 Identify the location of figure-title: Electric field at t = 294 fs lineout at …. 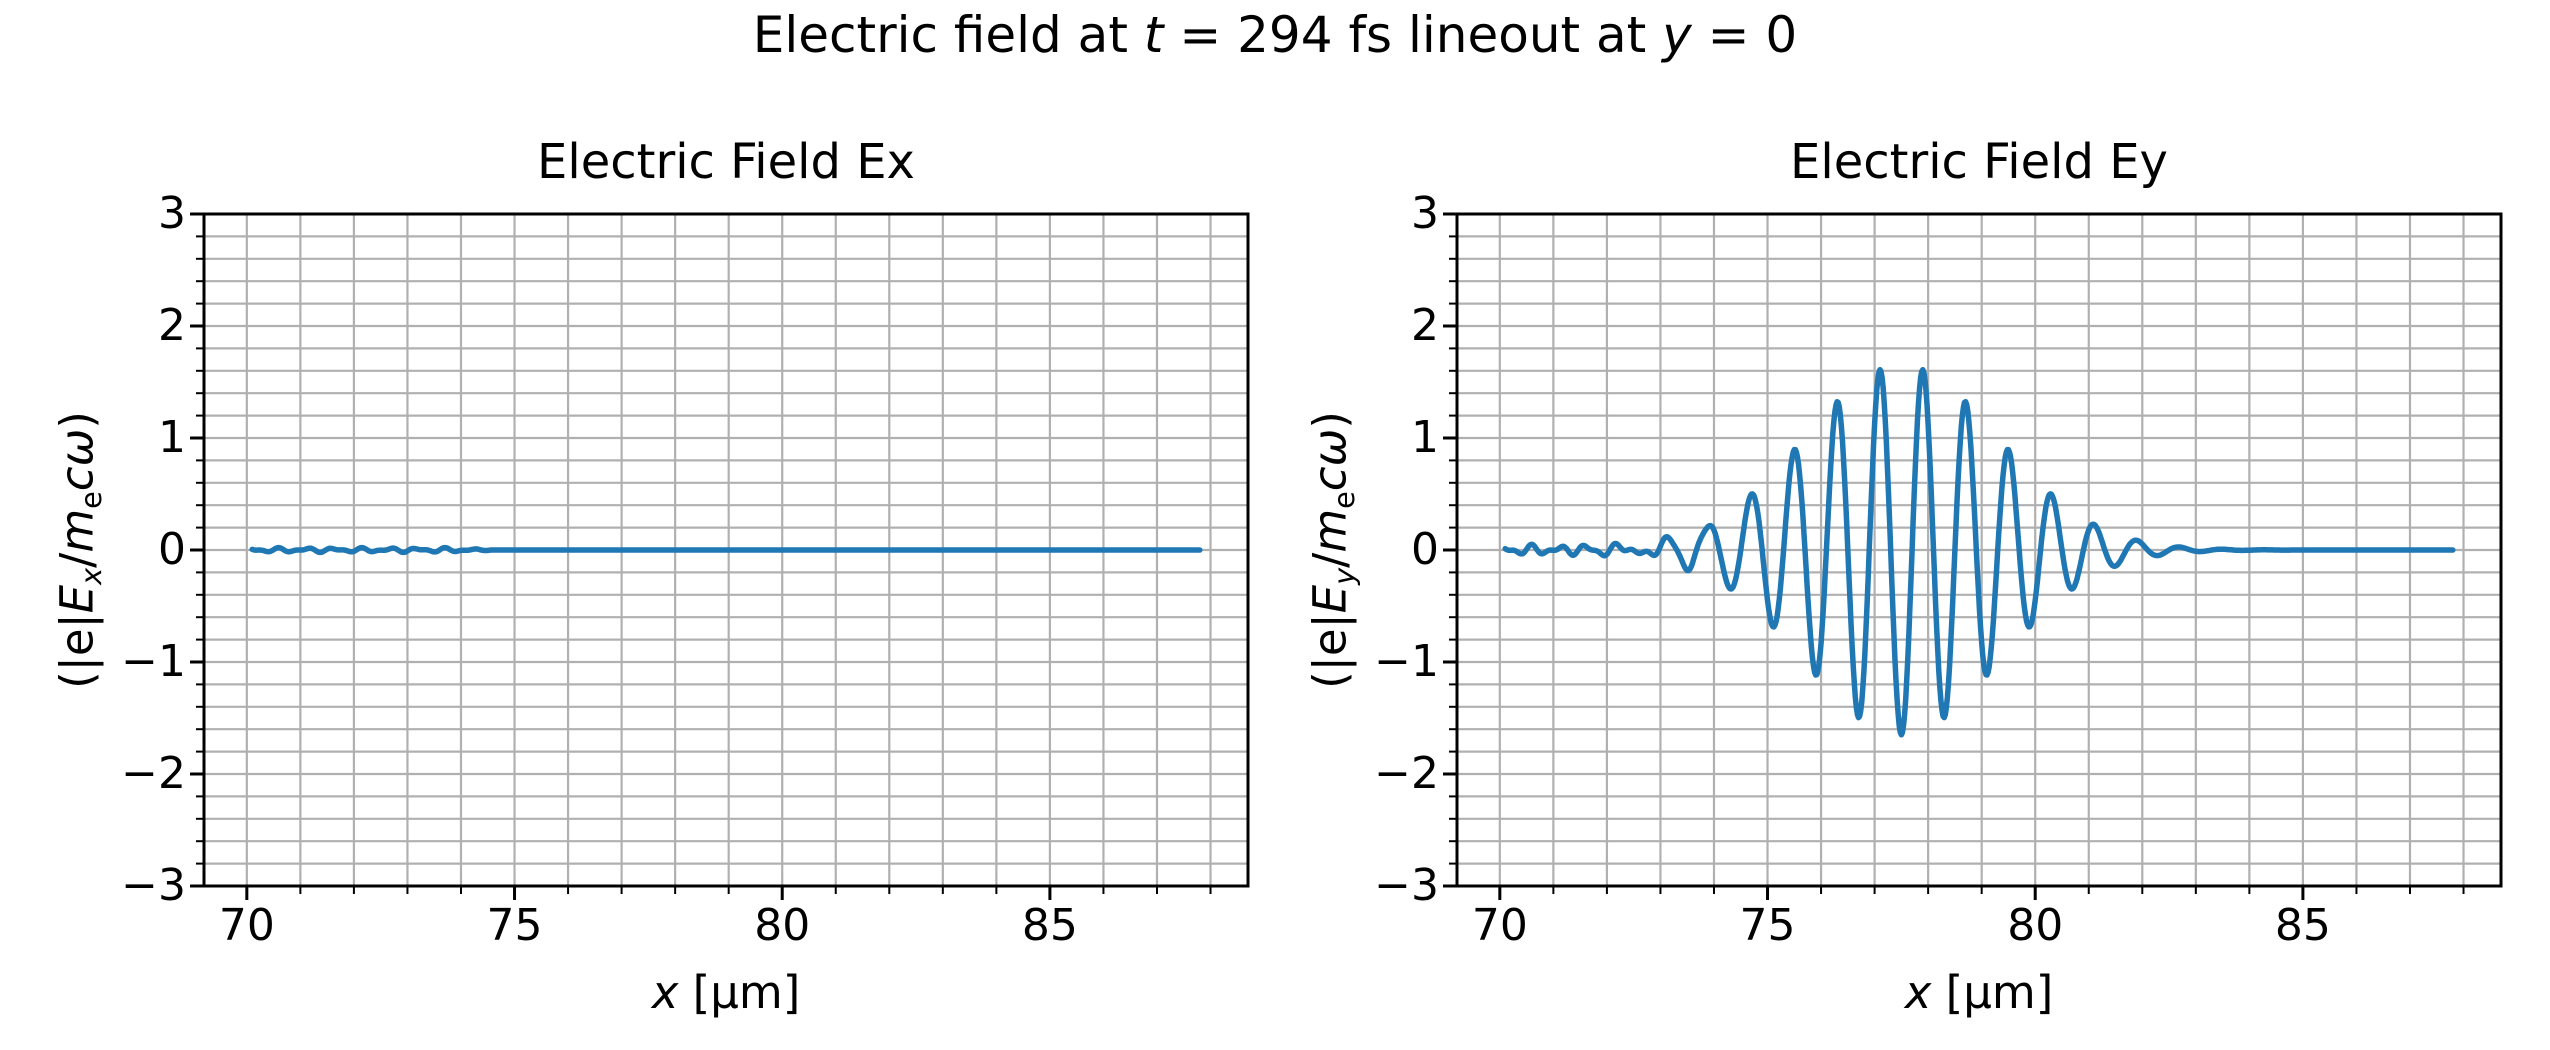
(1275, 35).